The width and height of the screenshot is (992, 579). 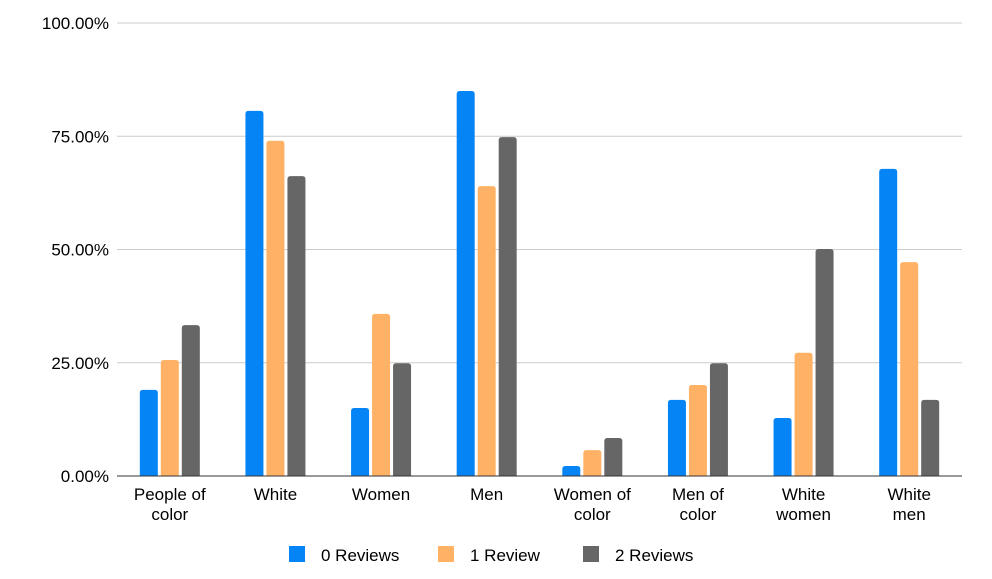 What do you see at coordinates (654, 555) in the screenshot?
I see `legend-label: 2 Reviews` at bounding box center [654, 555].